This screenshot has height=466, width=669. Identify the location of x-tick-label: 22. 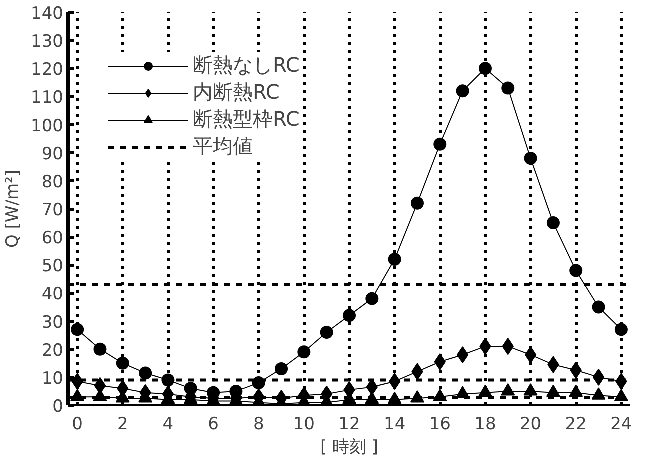
(576, 424).